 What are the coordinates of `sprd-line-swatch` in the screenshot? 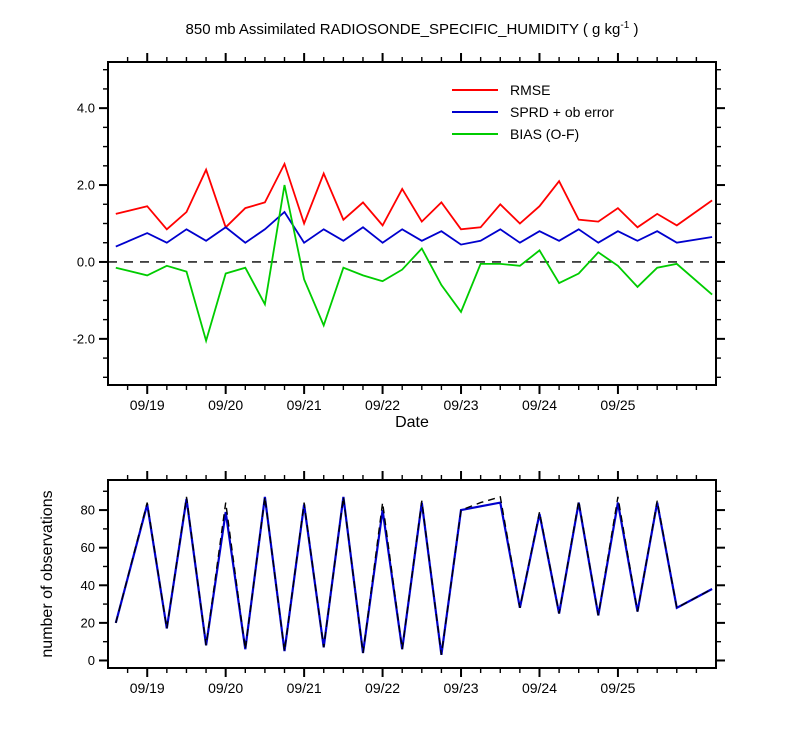 It's located at (475, 112).